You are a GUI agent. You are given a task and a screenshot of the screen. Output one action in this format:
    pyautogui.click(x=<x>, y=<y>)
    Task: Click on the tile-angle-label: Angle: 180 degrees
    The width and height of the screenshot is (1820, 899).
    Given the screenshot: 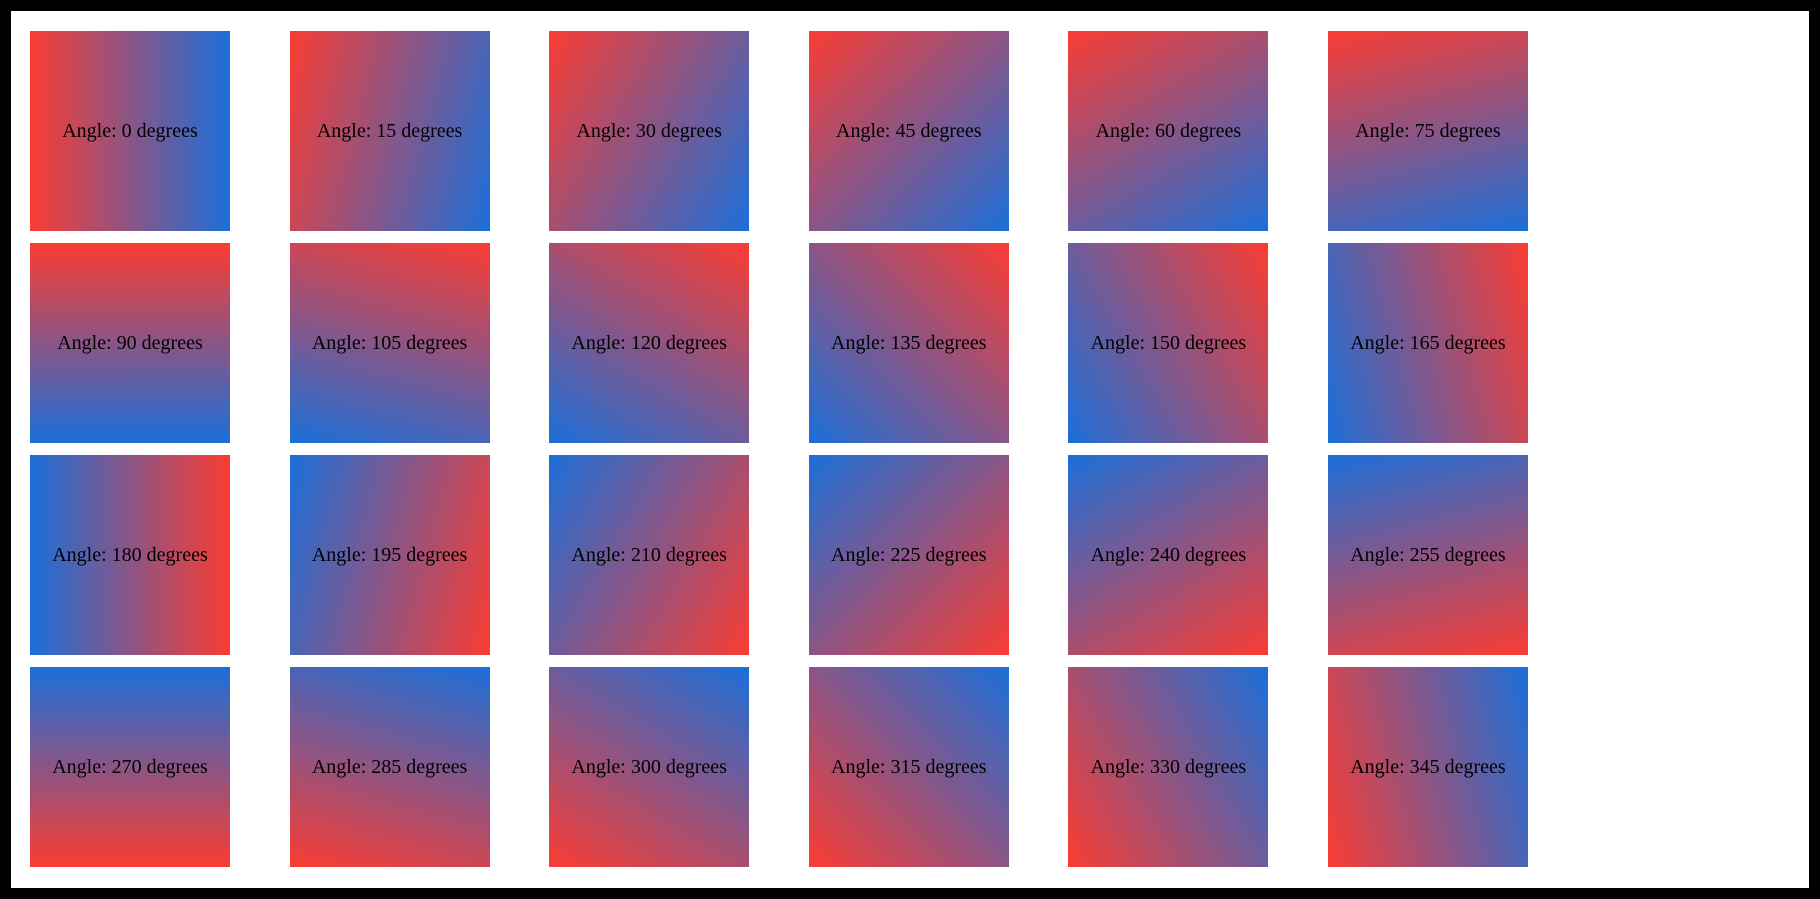 What is the action you would take?
    pyautogui.click(x=130, y=554)
    